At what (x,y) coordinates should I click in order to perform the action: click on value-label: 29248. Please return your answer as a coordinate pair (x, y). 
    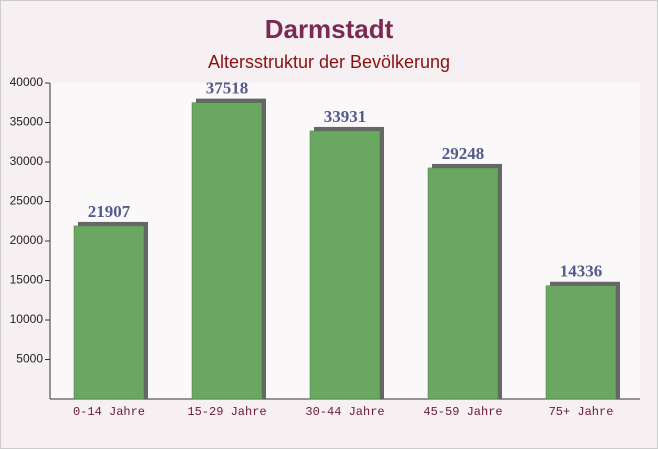
    Looking at the image, I should click on (463, 153).